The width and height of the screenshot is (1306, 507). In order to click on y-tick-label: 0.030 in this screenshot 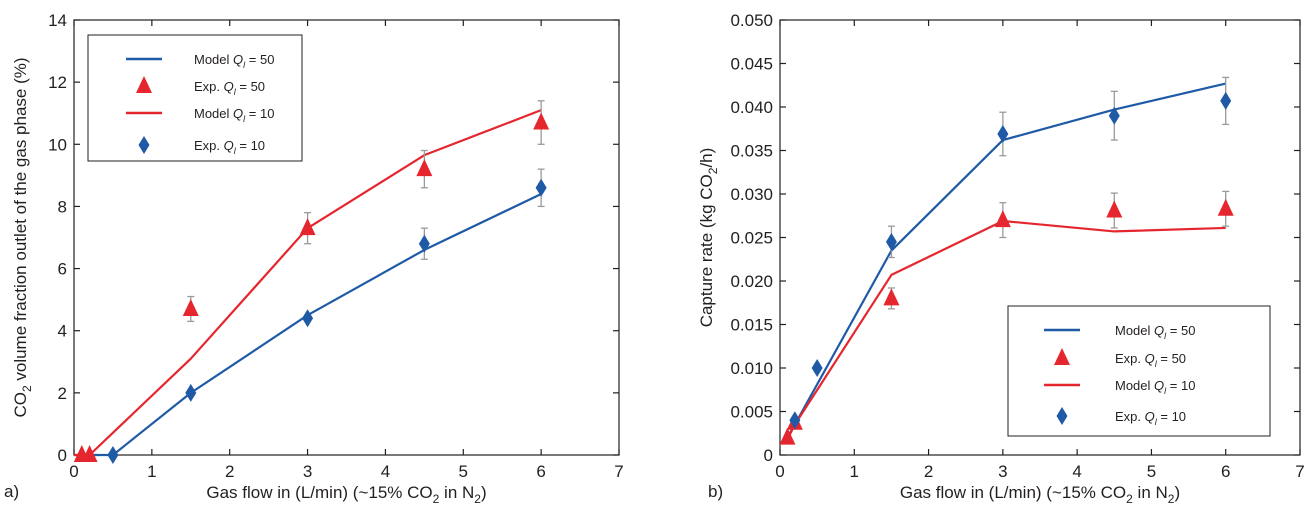, I will do `click(751, 194)`.